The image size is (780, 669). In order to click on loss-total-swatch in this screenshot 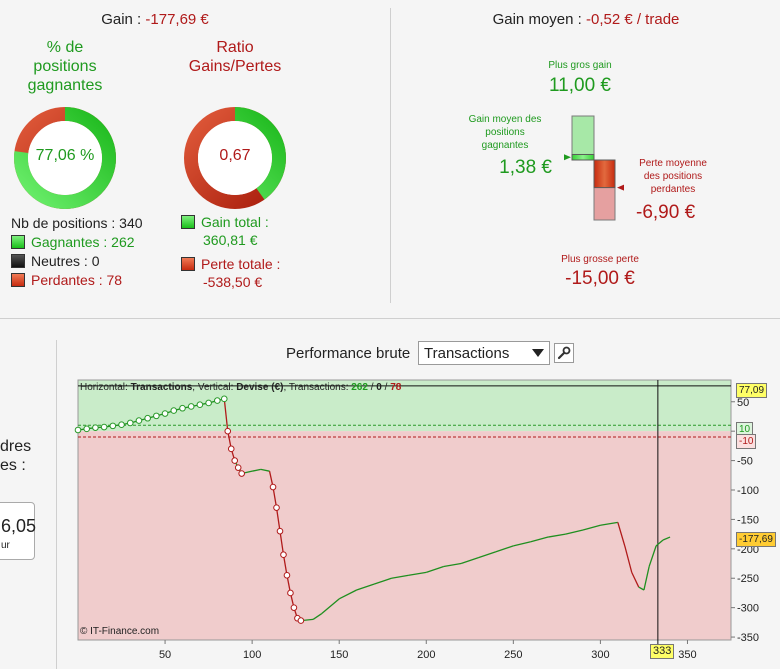, I will do `click(188, 264)`.